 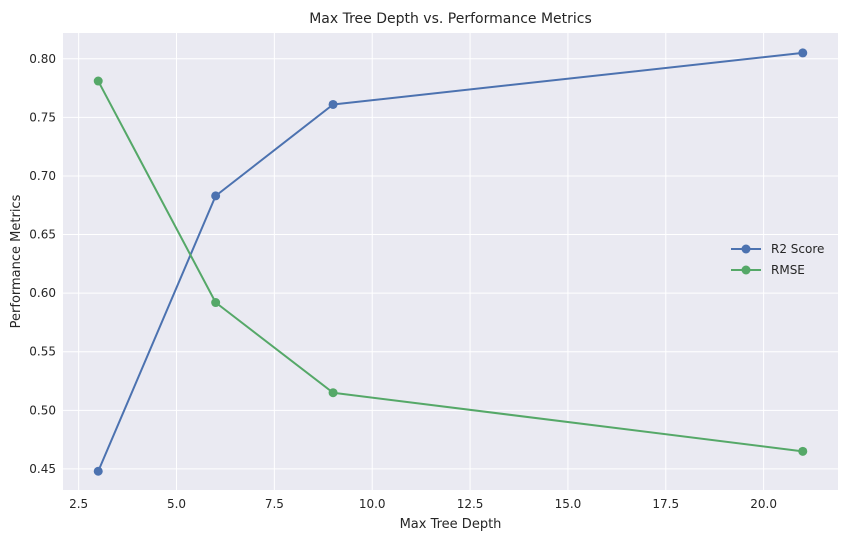 What do you see at coordinates (470, 504) in the screenshot?
I see `x-tick-label: 12.5` at bounding box center [470, 504].